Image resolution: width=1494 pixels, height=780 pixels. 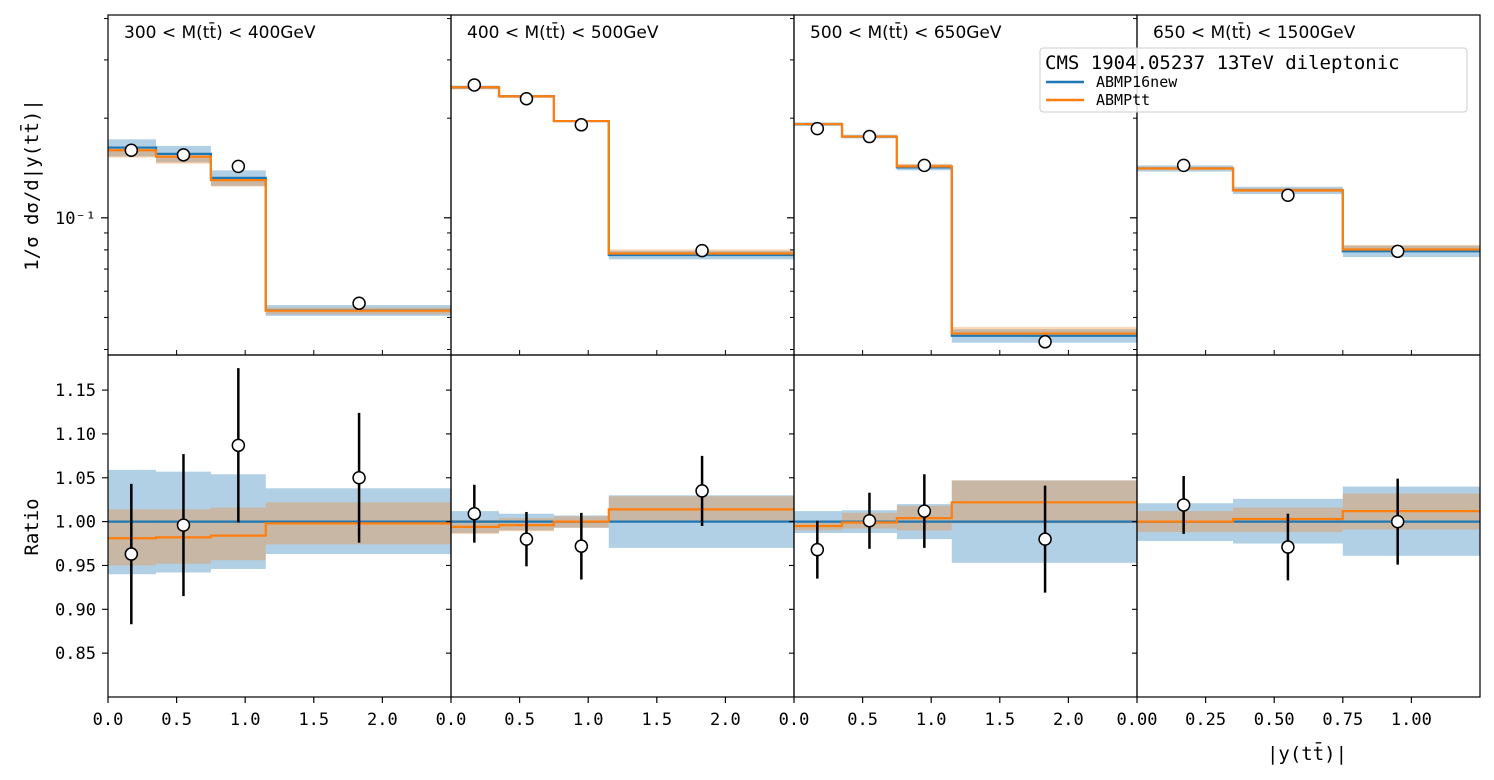 What do you see at coordinates (75, 654) in the screenshot?
I see `ratio-y-tick-label: 0.85` at bounding box center [75, 654].